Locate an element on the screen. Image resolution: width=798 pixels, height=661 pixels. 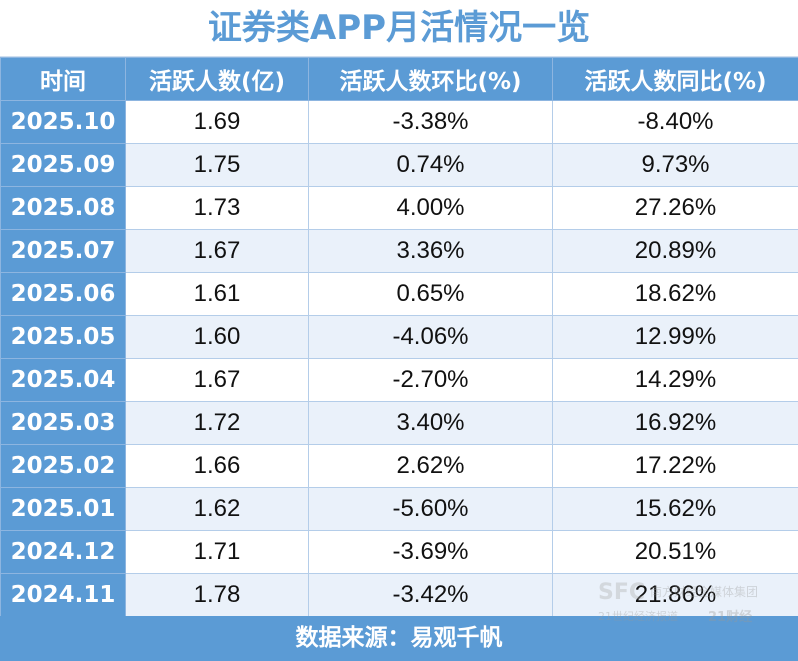
cell-yoy: 27.26% is located at coordinates (675, 208).